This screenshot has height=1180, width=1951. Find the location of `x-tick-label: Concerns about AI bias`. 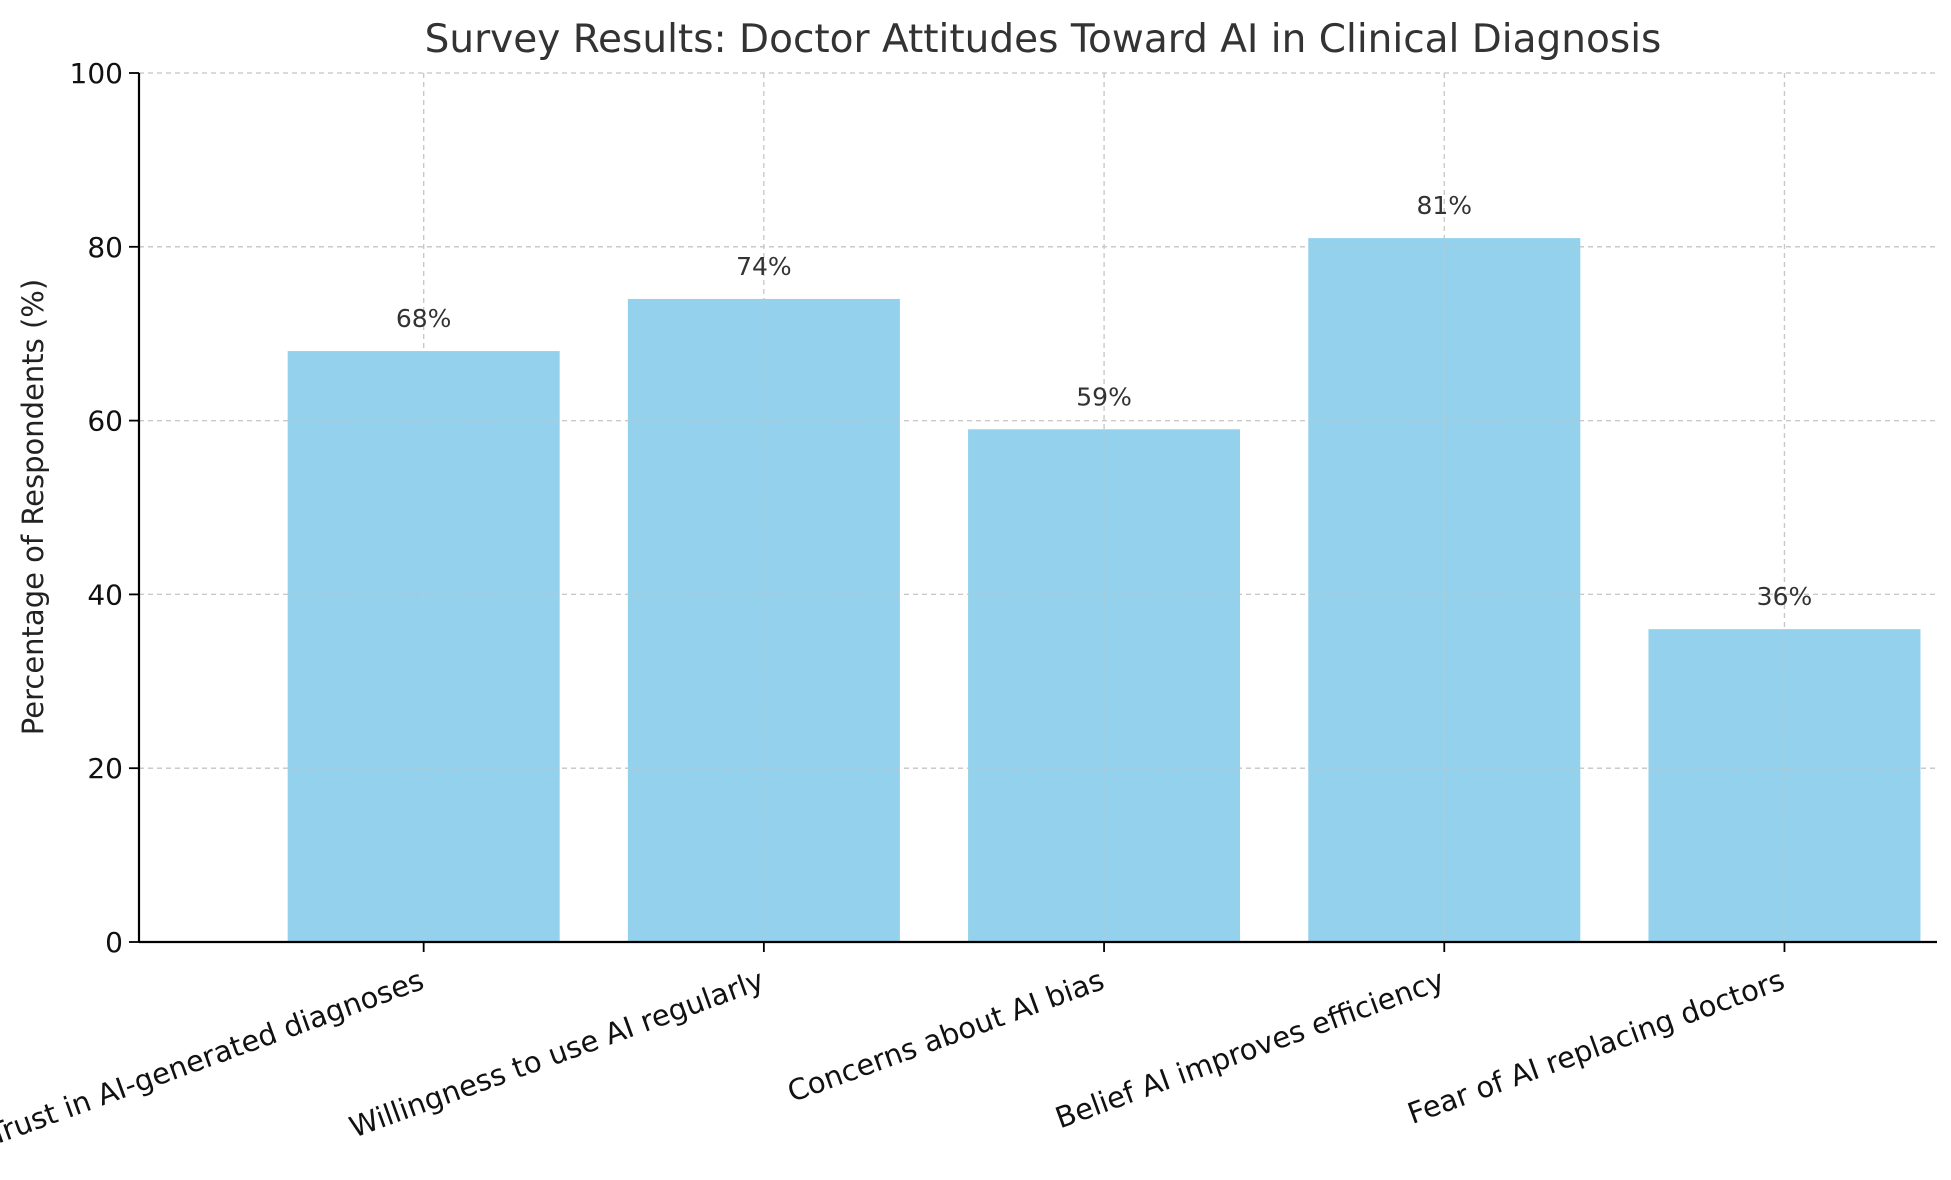

x-tick-label: Concerns about AI bias is located at coordinates (946, 1036).